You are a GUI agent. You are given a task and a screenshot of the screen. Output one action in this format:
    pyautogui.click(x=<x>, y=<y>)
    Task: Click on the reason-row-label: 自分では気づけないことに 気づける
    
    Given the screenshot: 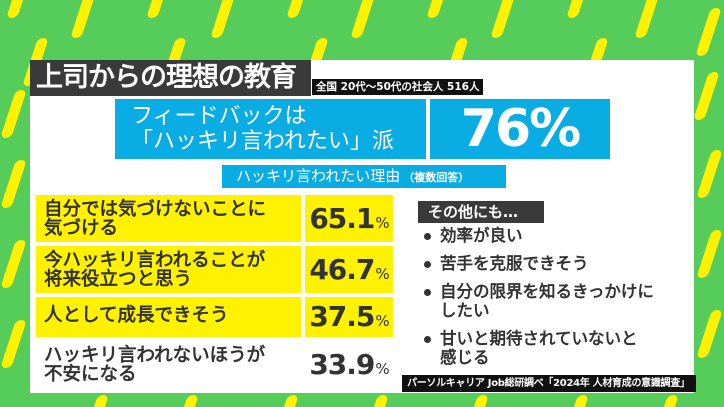 What is the action you would take?
    pyautogui.click(x=168, y=218)
    